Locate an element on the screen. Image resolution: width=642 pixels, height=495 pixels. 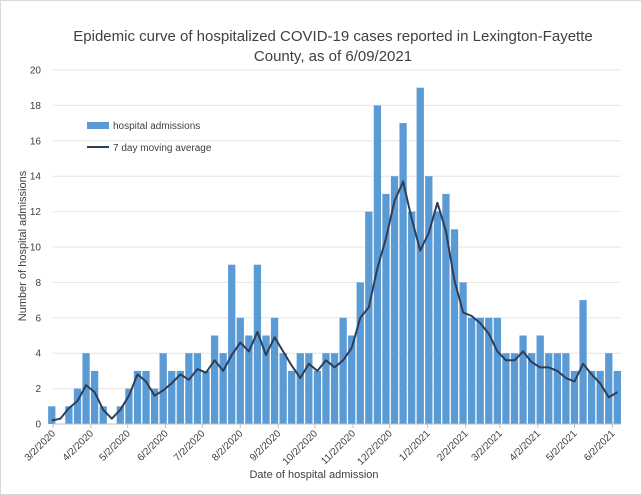
legend-label-line: 7 day moving average is located at coordinates (162, 148).